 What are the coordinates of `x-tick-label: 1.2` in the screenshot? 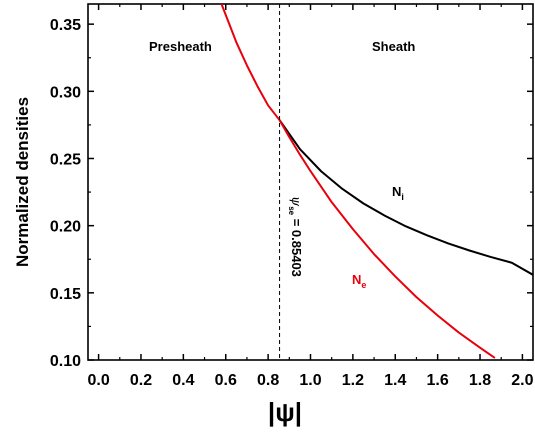 It's located at (353, 380).